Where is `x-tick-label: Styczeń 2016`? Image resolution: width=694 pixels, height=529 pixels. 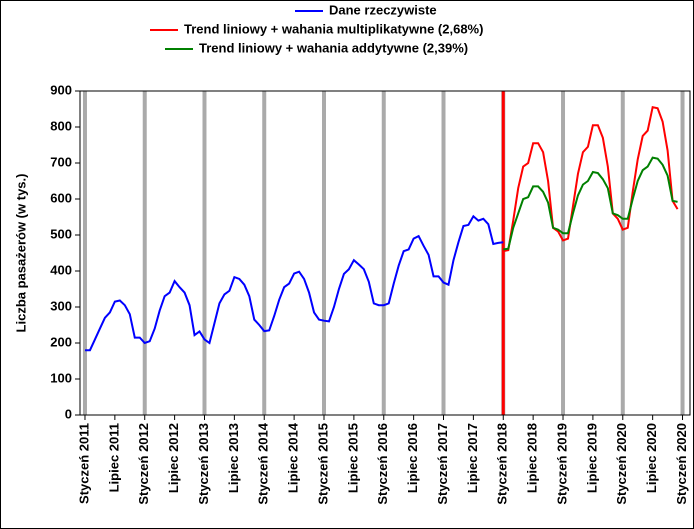
x-tick-label: Styczeń 2016 is located at coordinates (382, 464).